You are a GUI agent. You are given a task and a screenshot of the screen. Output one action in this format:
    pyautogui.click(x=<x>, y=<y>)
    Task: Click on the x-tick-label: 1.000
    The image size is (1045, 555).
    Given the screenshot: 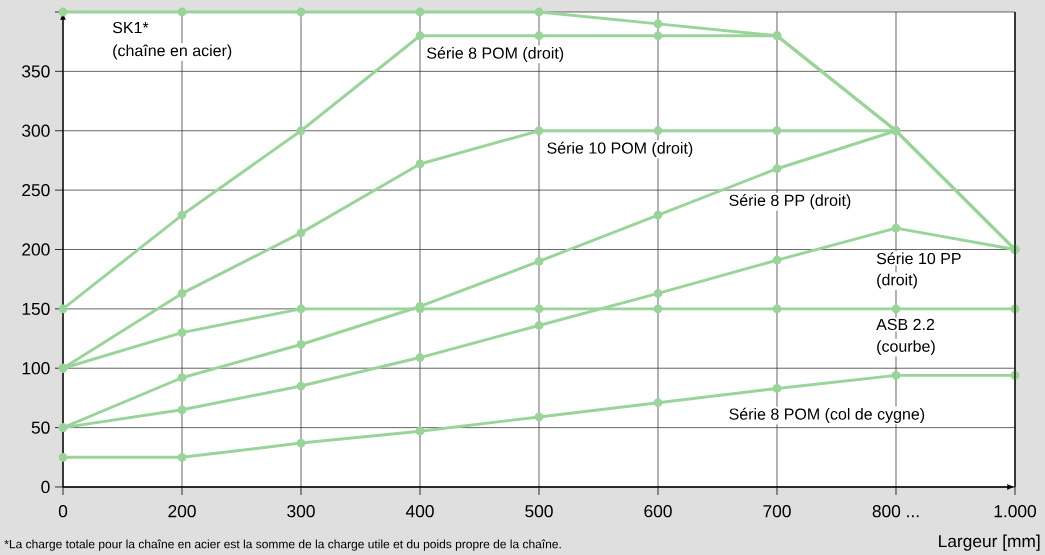 What is the action you would take?
    pyautogui.click(x=1015, y=511)
    